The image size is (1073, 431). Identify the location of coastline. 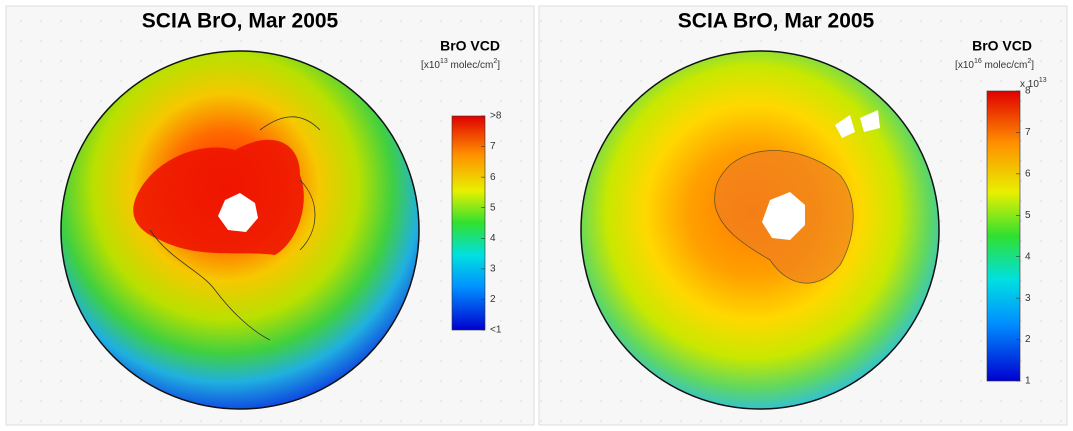
(235, 228).